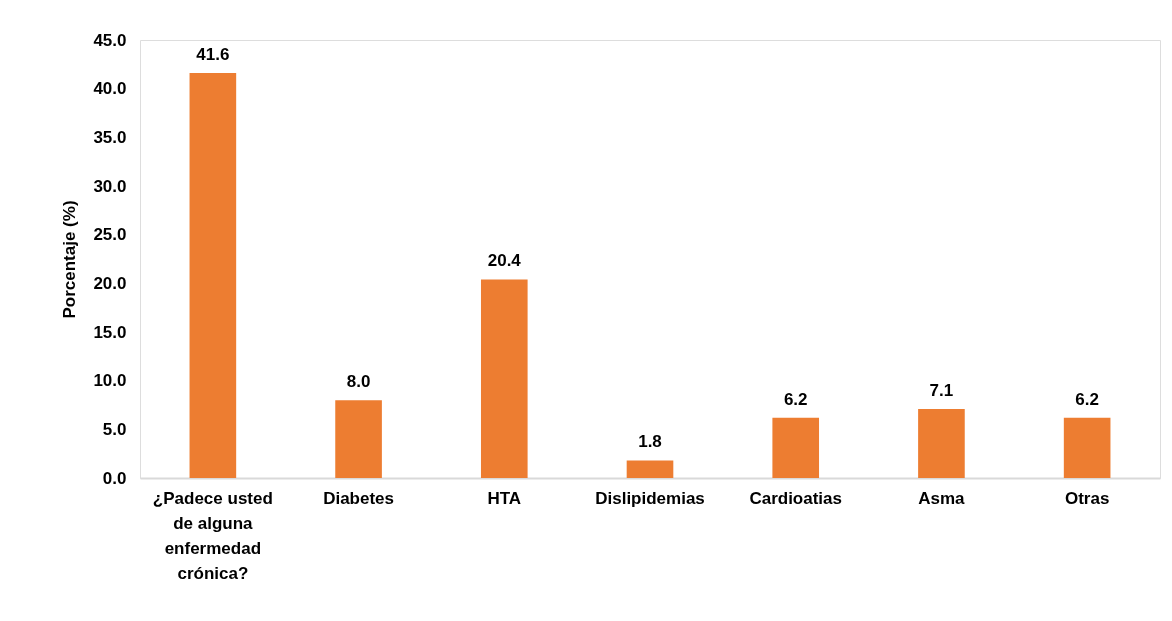 The width and height of the screenshot is (1172, 621). Describe the element at coordinates (110, 283) in the screenshot. I see `y-tick-label: 20.0` at that location.